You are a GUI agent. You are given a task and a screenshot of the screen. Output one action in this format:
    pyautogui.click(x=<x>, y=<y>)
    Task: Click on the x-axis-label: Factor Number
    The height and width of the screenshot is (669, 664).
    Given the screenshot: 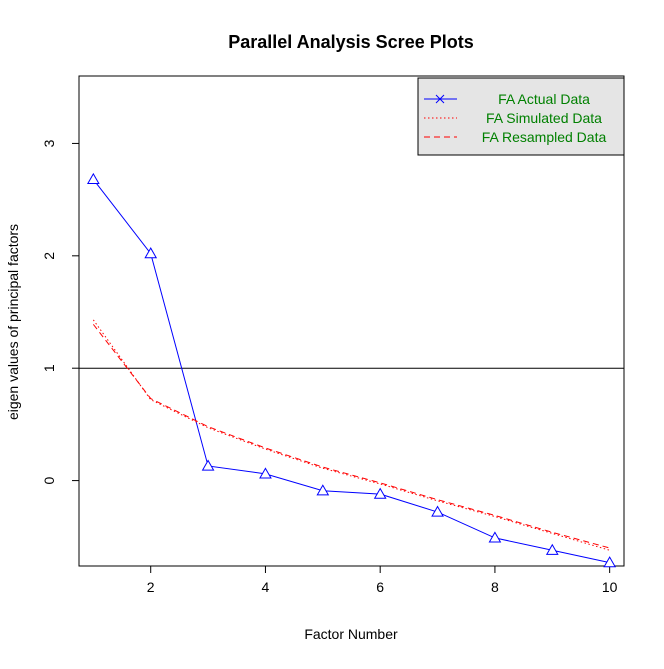 What is the action you would take?
    pyautogui.click(x=351, y=634)
    